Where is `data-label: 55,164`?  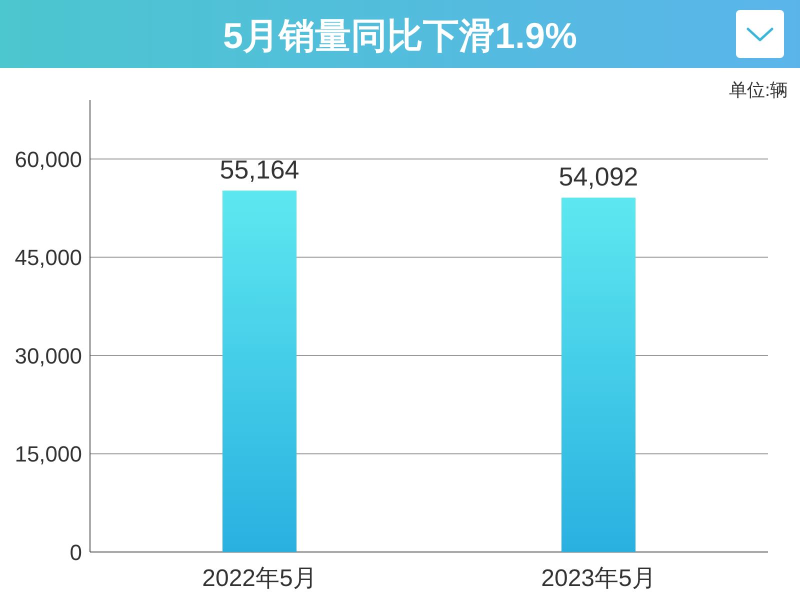 data-label: 55,164 is located at coordinates (260, 169).